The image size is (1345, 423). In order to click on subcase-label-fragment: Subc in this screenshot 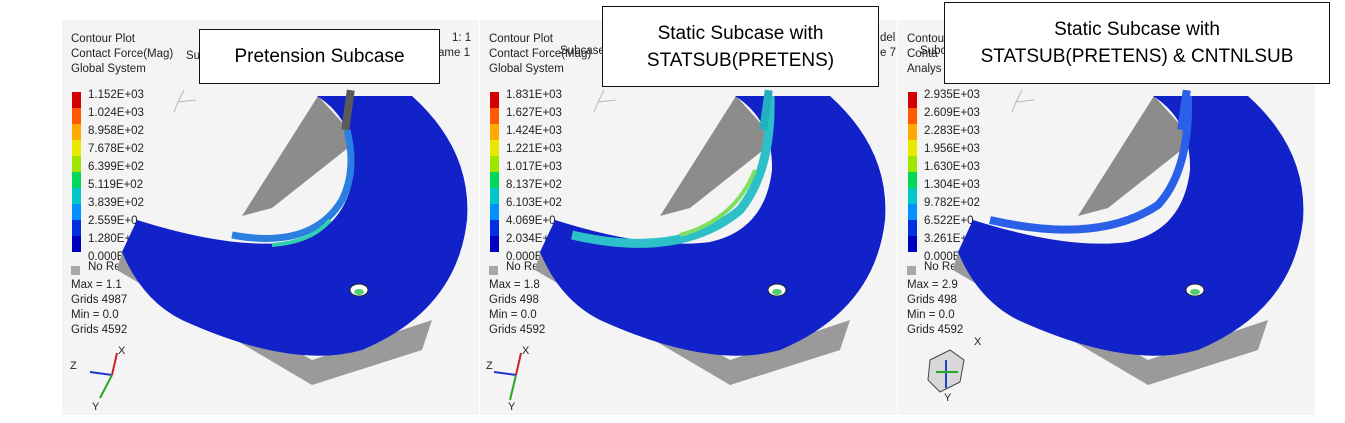, I will do `click(933, 51)`.